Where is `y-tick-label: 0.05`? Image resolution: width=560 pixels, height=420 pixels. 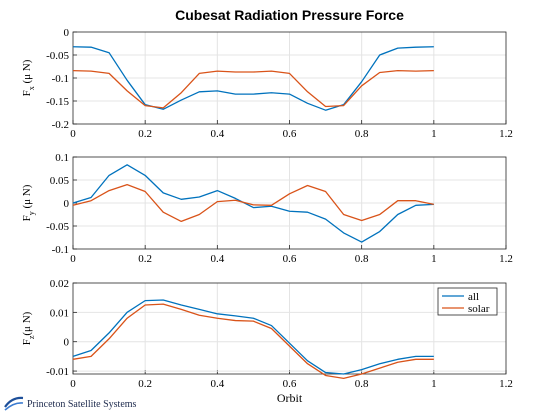
y-tick-label: 0.05 is located at coordinates (60, 181).